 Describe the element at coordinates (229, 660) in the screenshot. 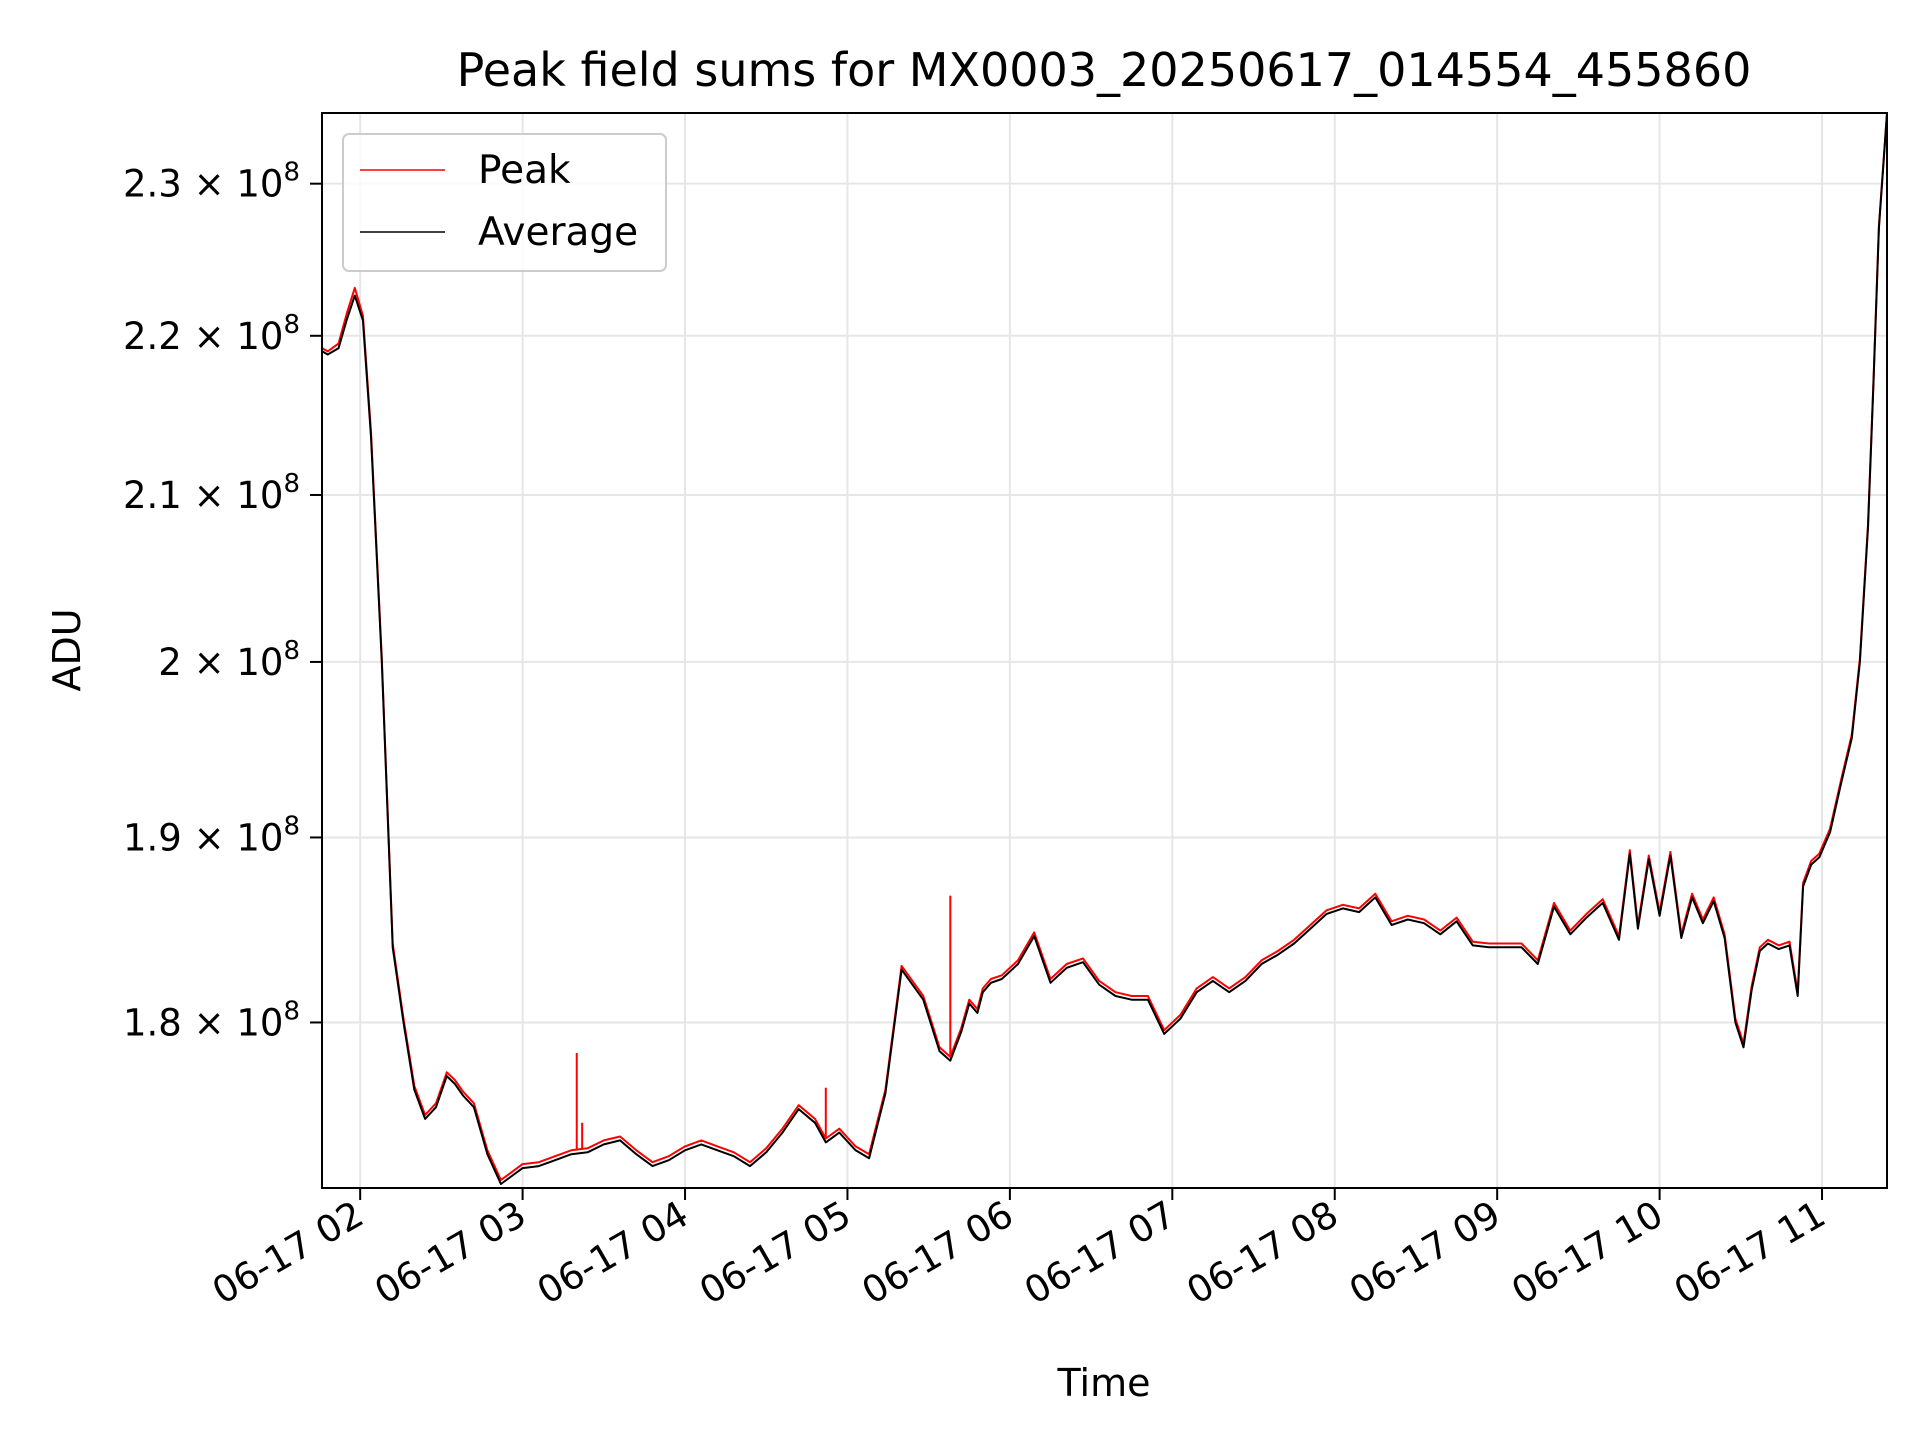

I see `y-tick-label: 2 × 108` at that location.